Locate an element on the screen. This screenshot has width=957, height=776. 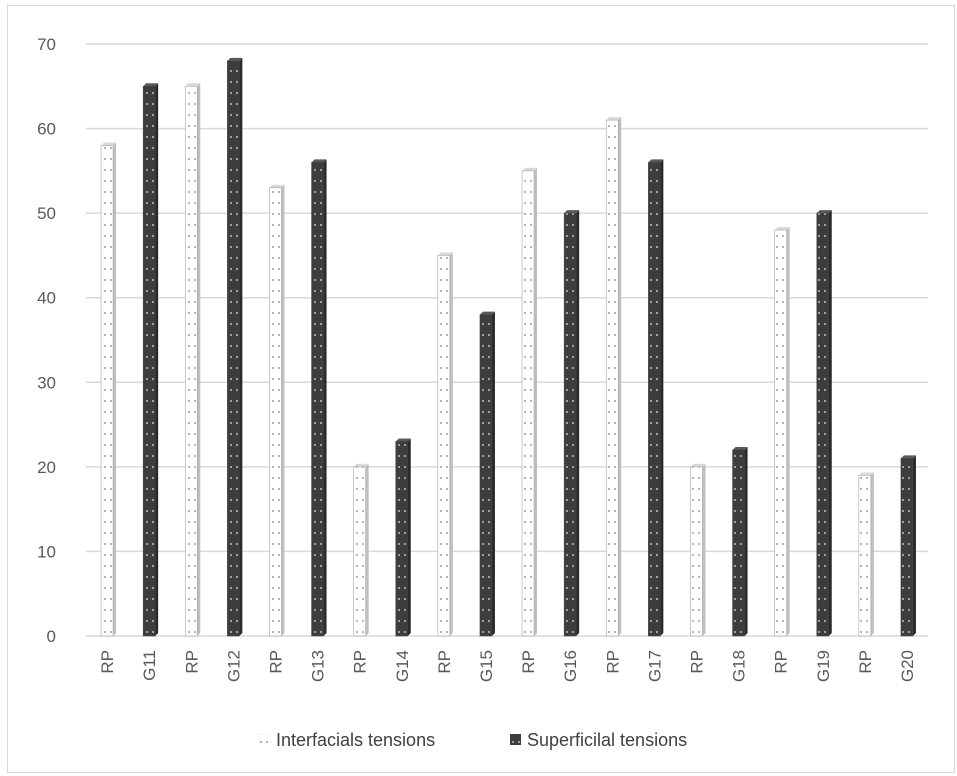
x-tick-label: G12 is located at coordinates (233, 666).